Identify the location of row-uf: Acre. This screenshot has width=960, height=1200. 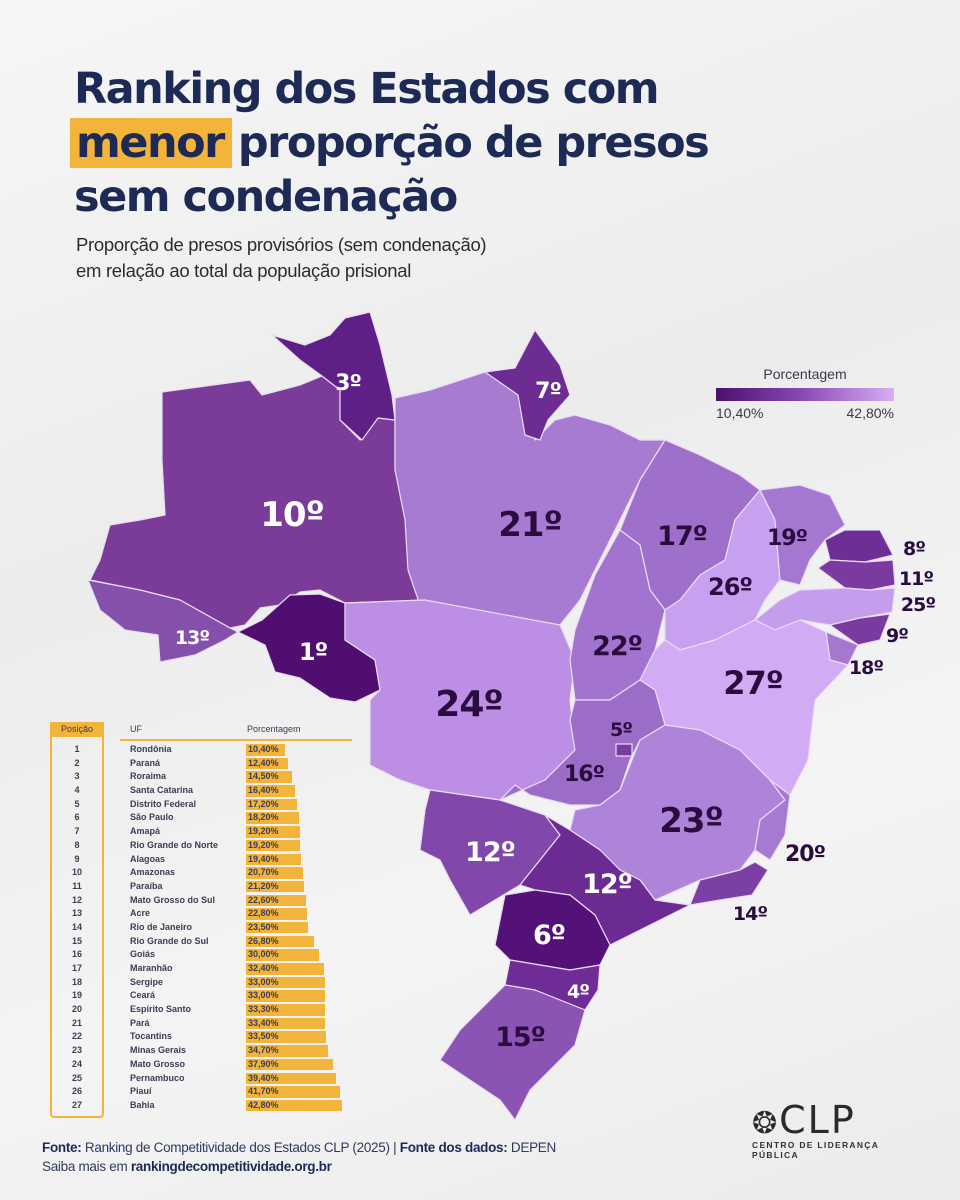
(140, 913).